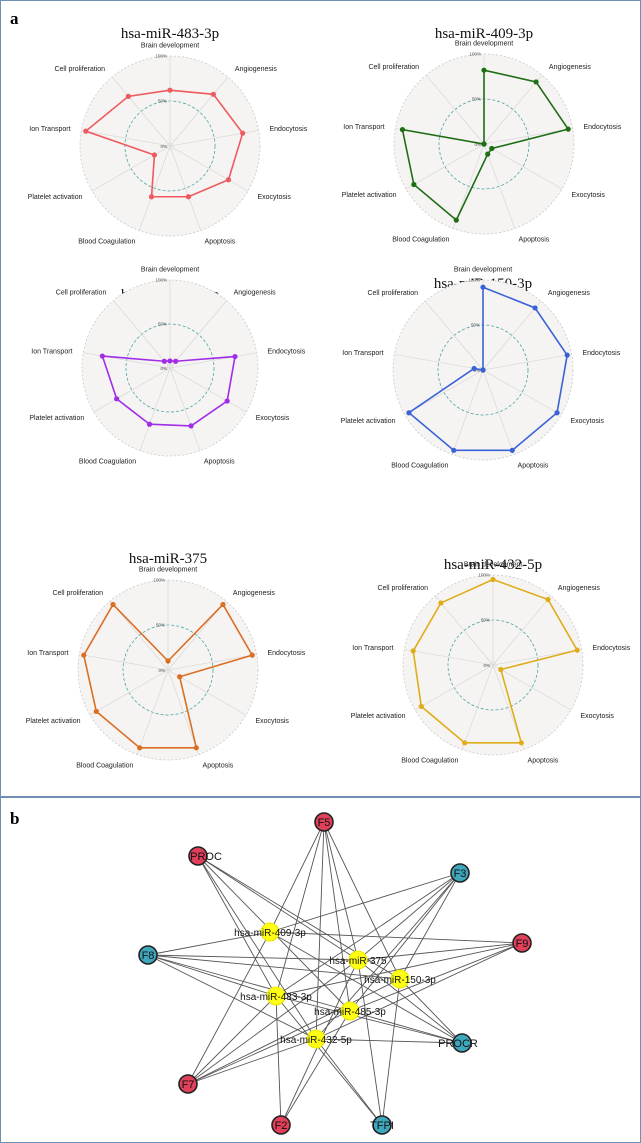 Image resolution: width=641 pixels, height=1143 pixels. I want to click on panel-a-letter: a, so click(14, 18).